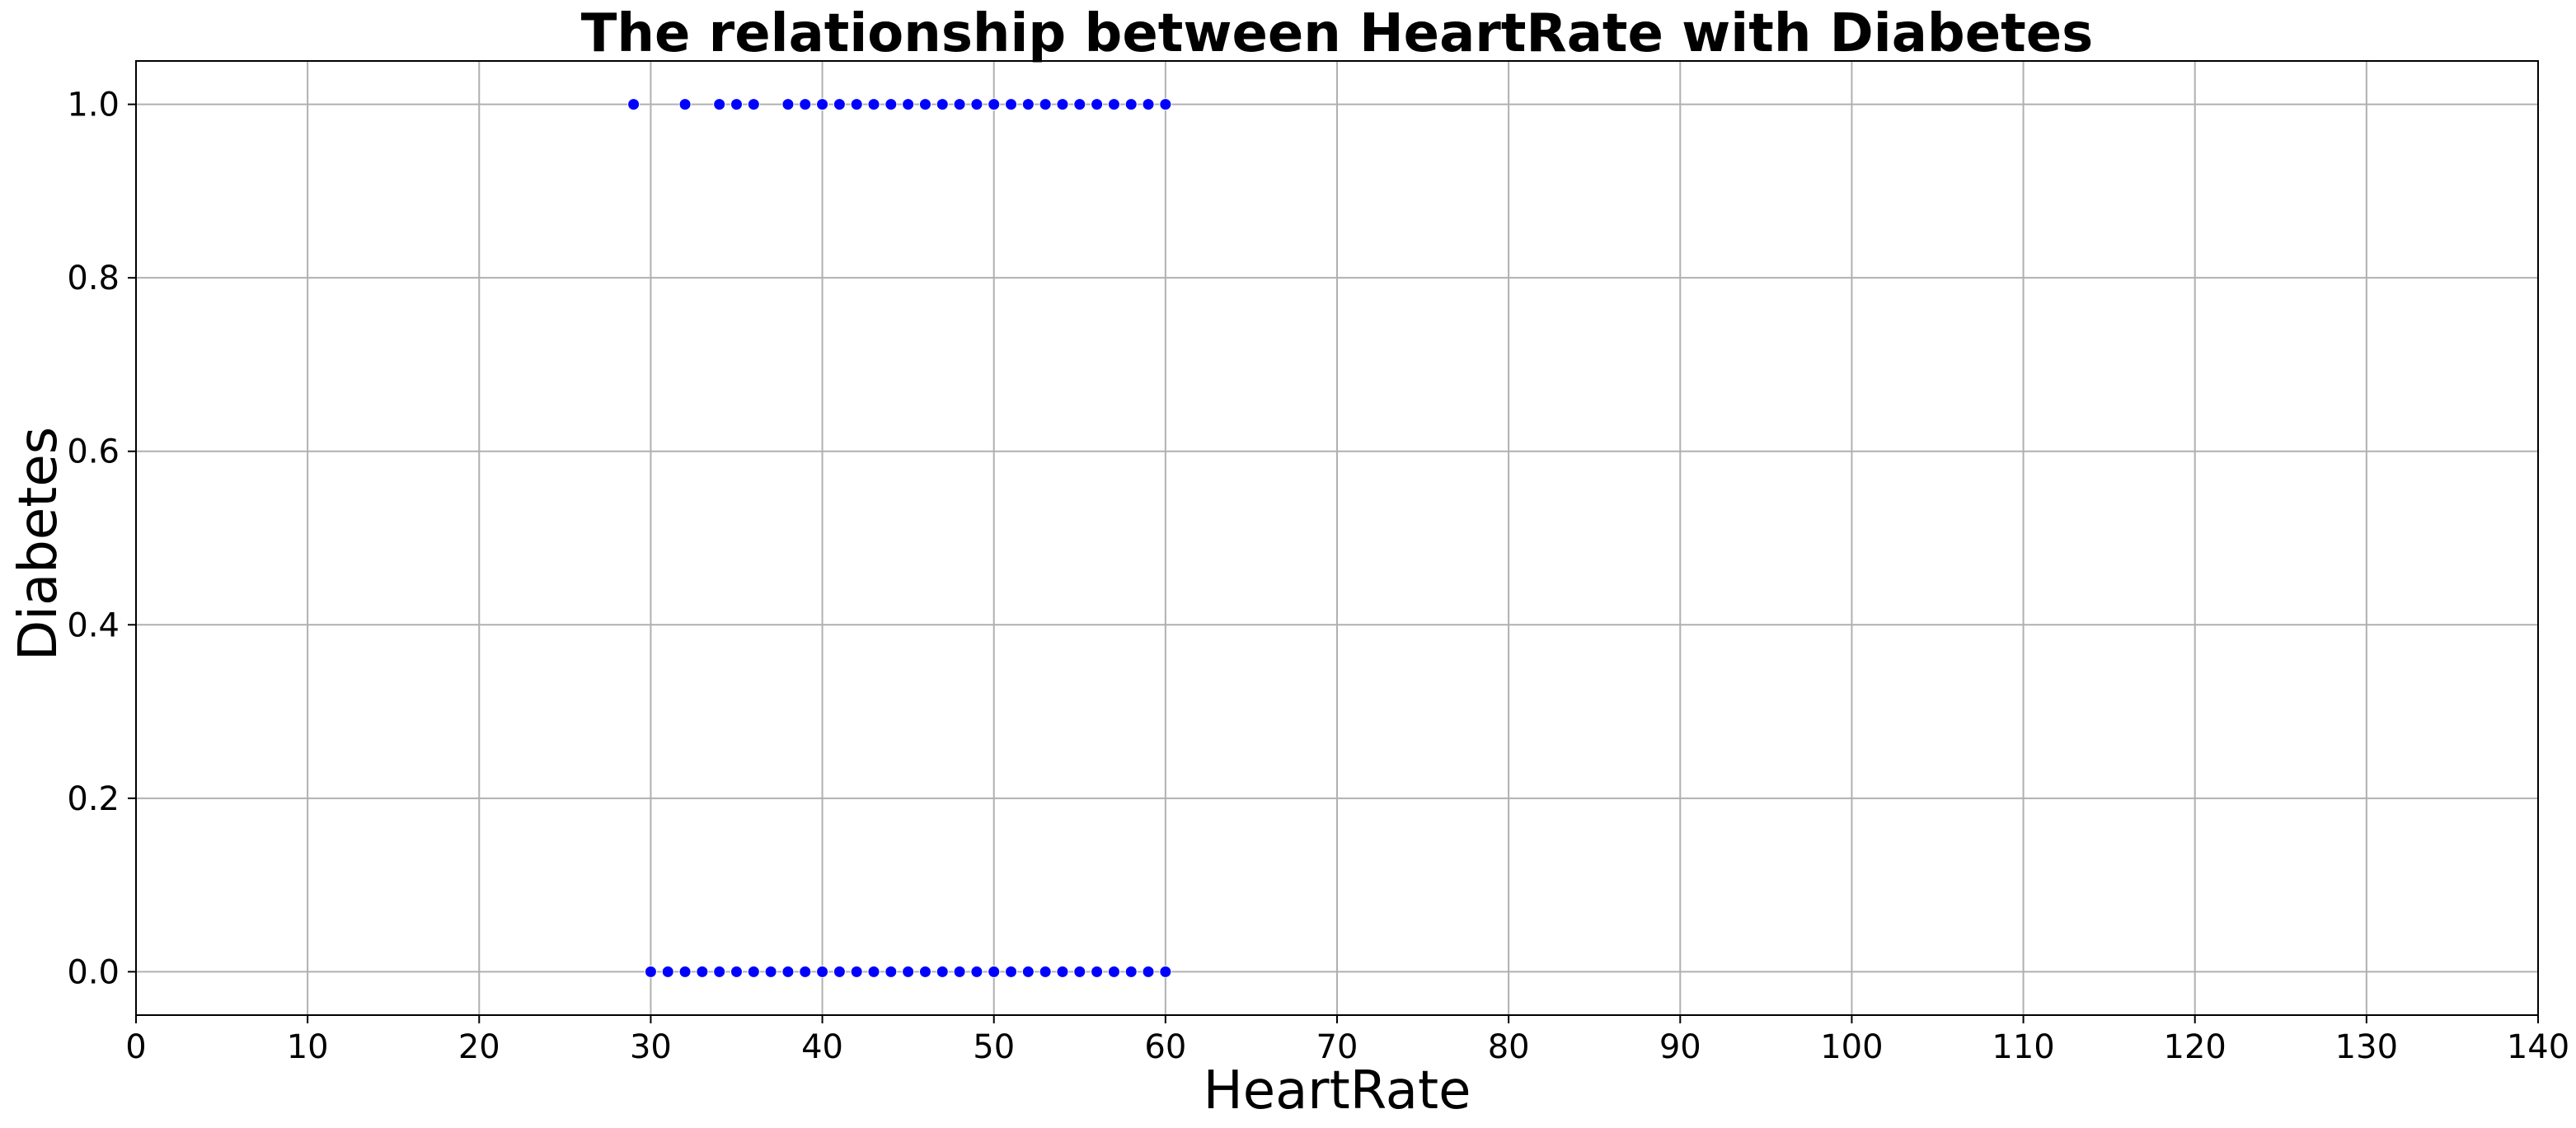 The width and height of the screenshot is (2576, 1128). Describe the element at coordinates (94, 106) in the screenshot. I see `y-tick-label: 1.0` at that location.